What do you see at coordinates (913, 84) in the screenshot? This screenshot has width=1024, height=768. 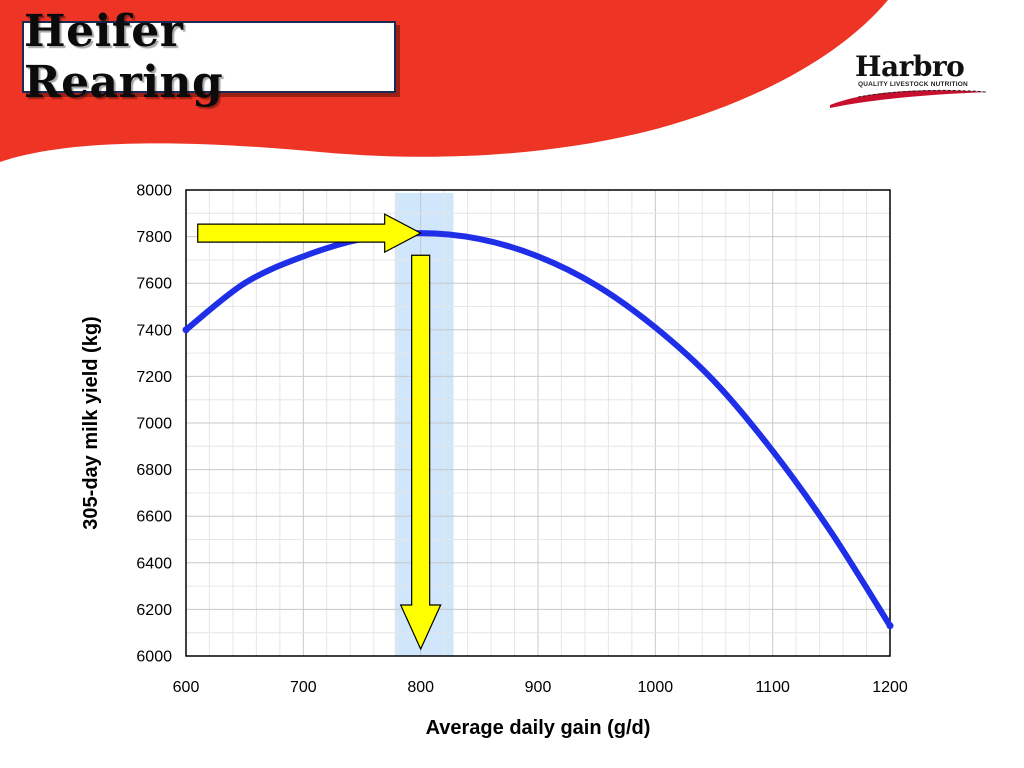 I see `logo-tagline: QUALITY LIVESTOCK NUTRITION` at bounding box center [913, 84].